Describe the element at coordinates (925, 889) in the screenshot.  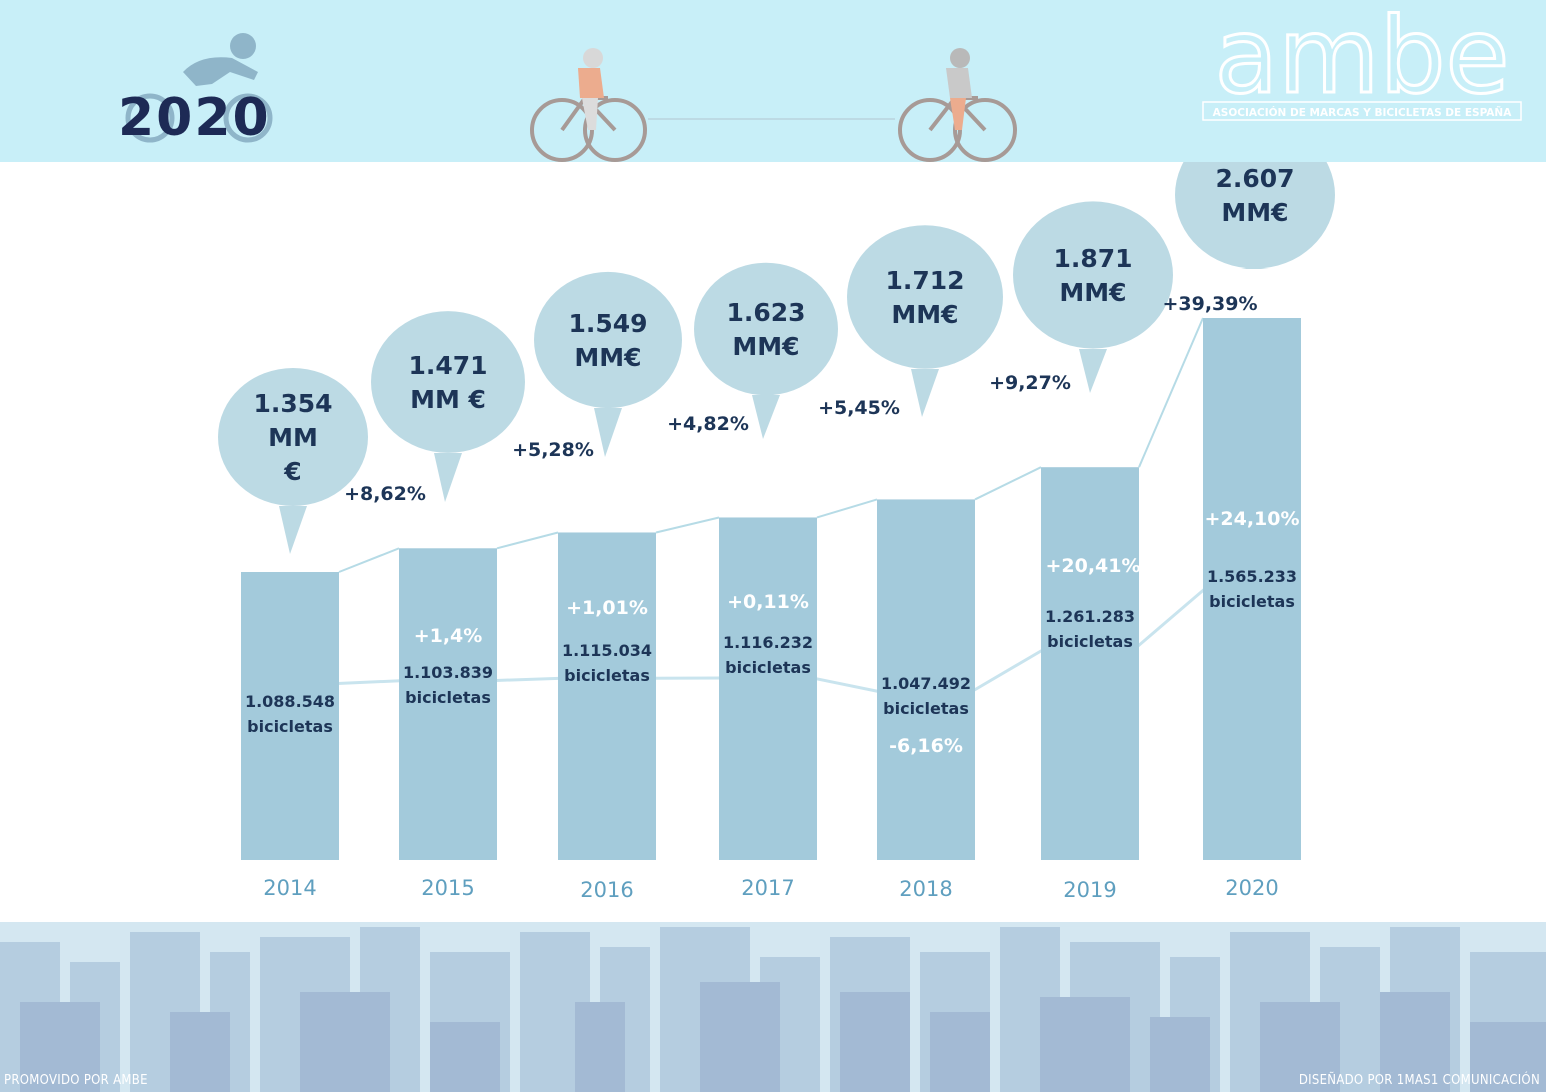
I see `year-label-2018: 2018` at that location.